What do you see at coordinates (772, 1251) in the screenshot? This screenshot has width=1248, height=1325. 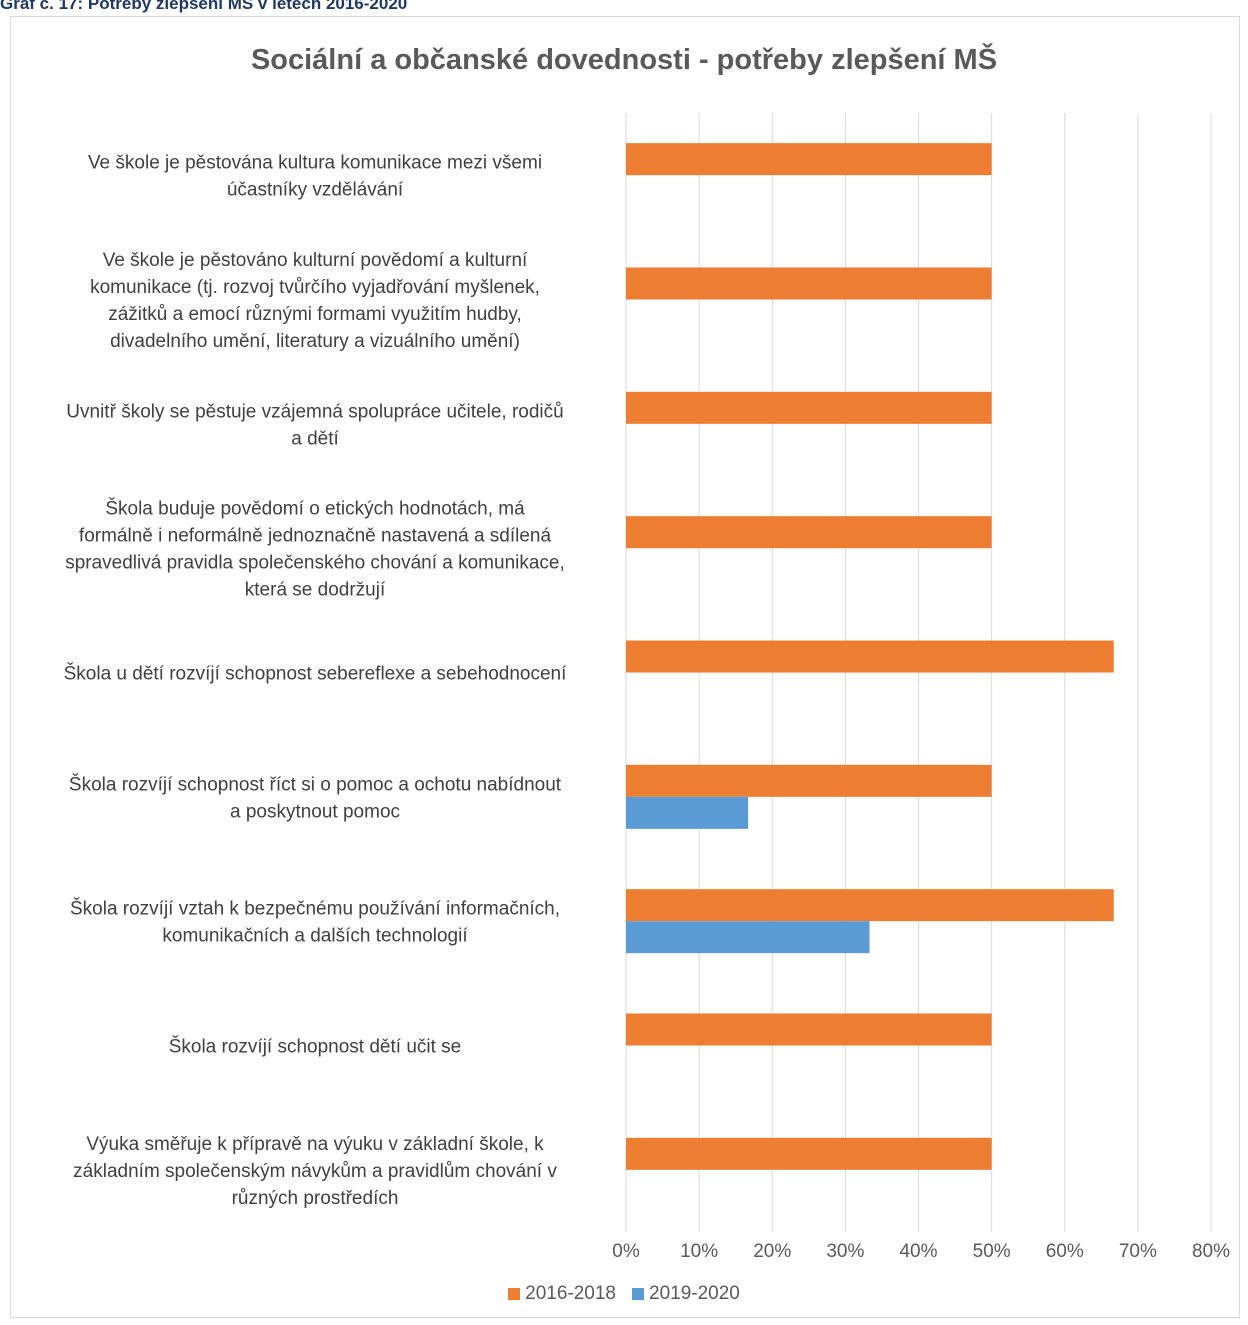 I see `x-tick-label: 20%` at bounding box center [772, 1251].